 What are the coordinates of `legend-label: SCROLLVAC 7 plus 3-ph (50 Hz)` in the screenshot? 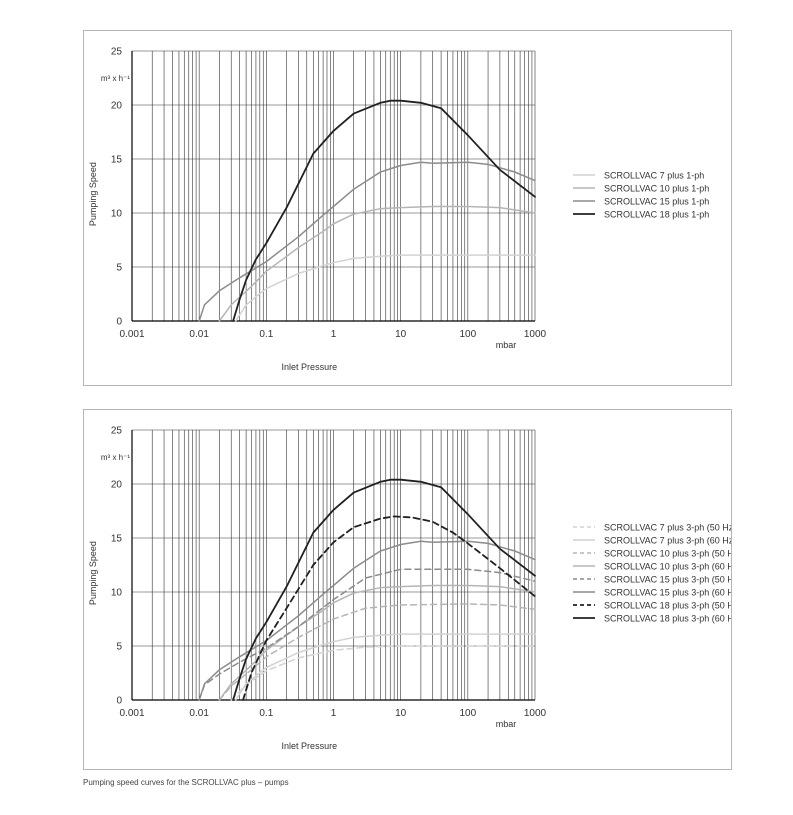 It's located at (667, 528).